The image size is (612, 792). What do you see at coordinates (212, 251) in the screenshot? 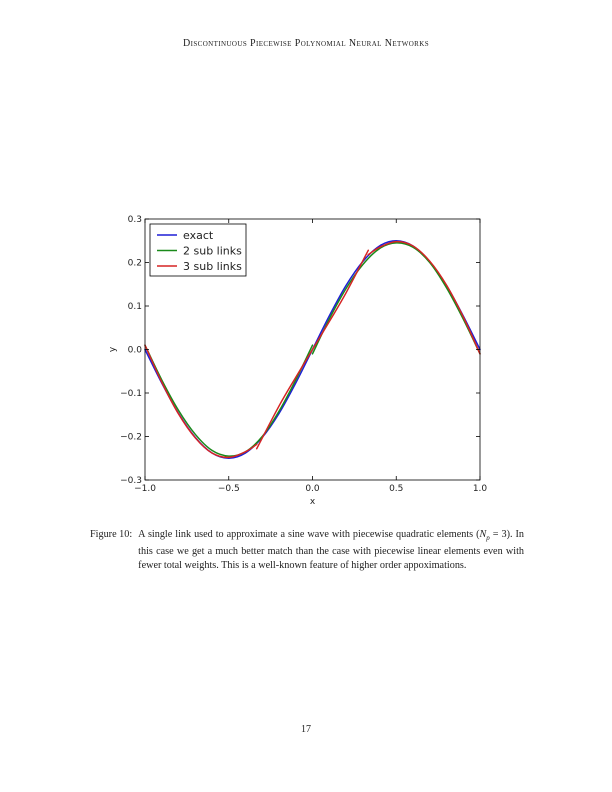
I see `legend-label: 2 sub links` at bounding box center [212, 251].